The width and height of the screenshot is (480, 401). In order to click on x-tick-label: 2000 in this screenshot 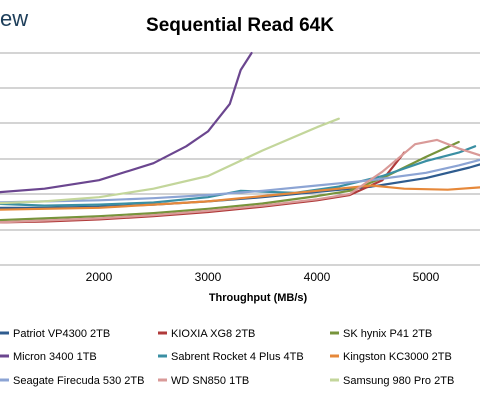, I will do `click(99, 277)`.